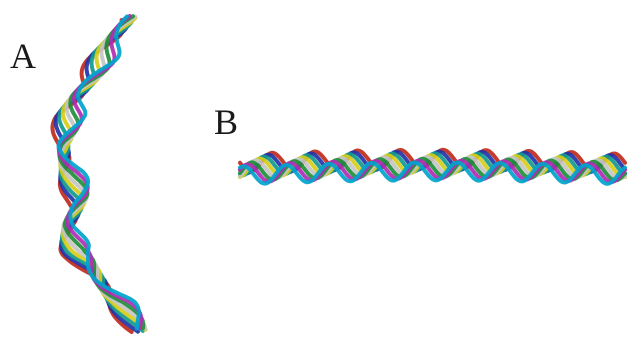 The image size is (638, 345). I want to click on panel-label-a: A, so click(23, 56).